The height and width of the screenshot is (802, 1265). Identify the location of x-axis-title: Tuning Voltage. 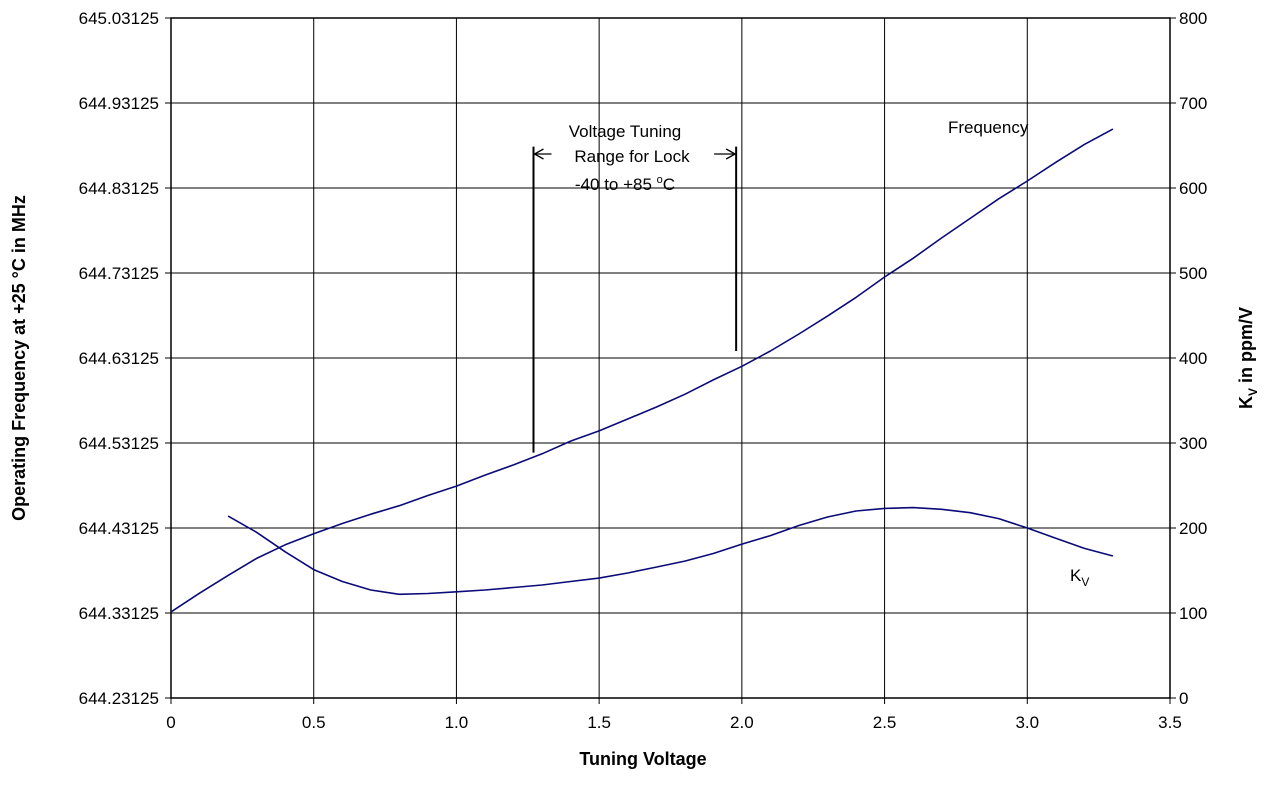
(642, 759).